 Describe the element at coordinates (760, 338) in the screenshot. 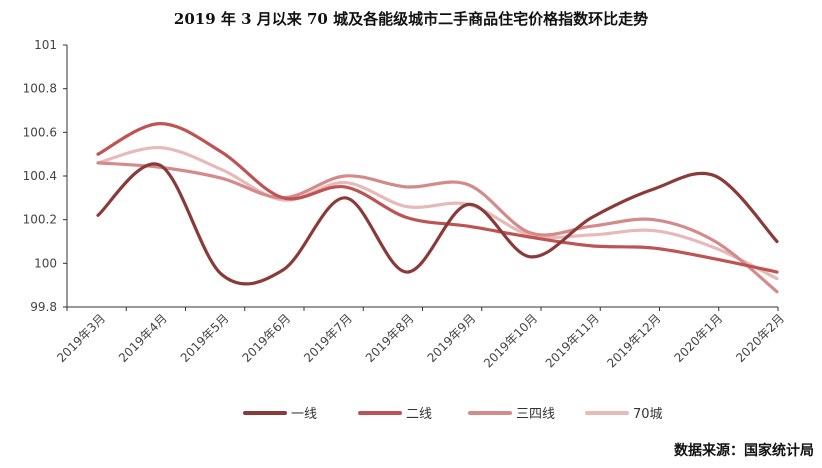

I see `x-tick-label: 2020年2月` at that location.